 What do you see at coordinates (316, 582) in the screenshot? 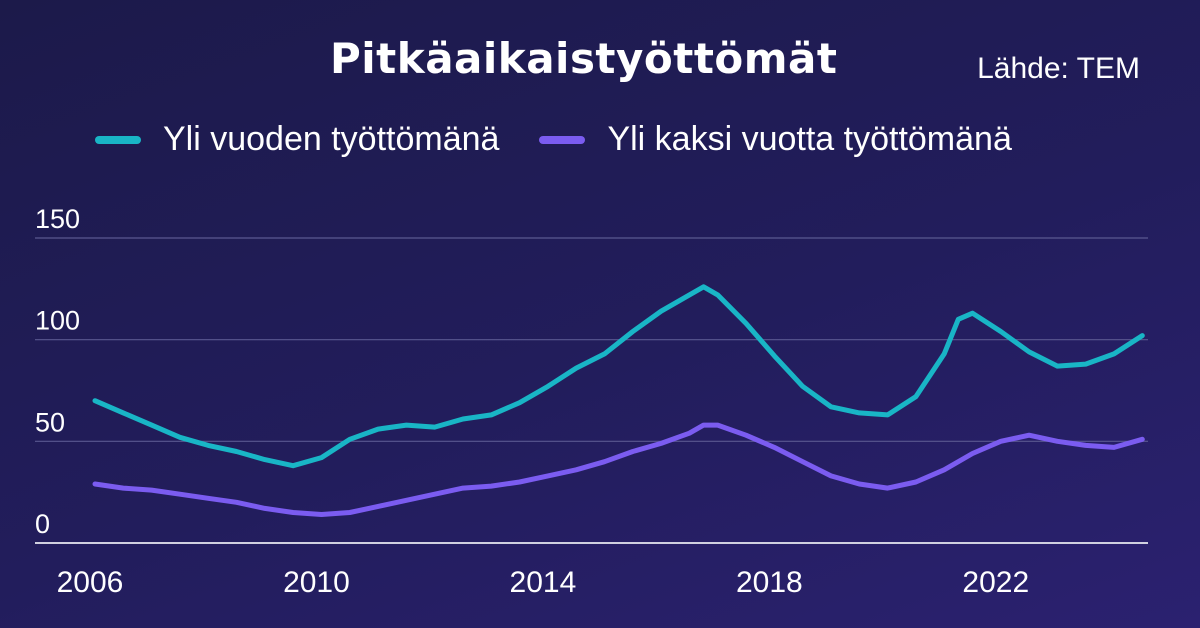
I see `x-tick-label-2010: 2010` at bounding box center [316, 582].